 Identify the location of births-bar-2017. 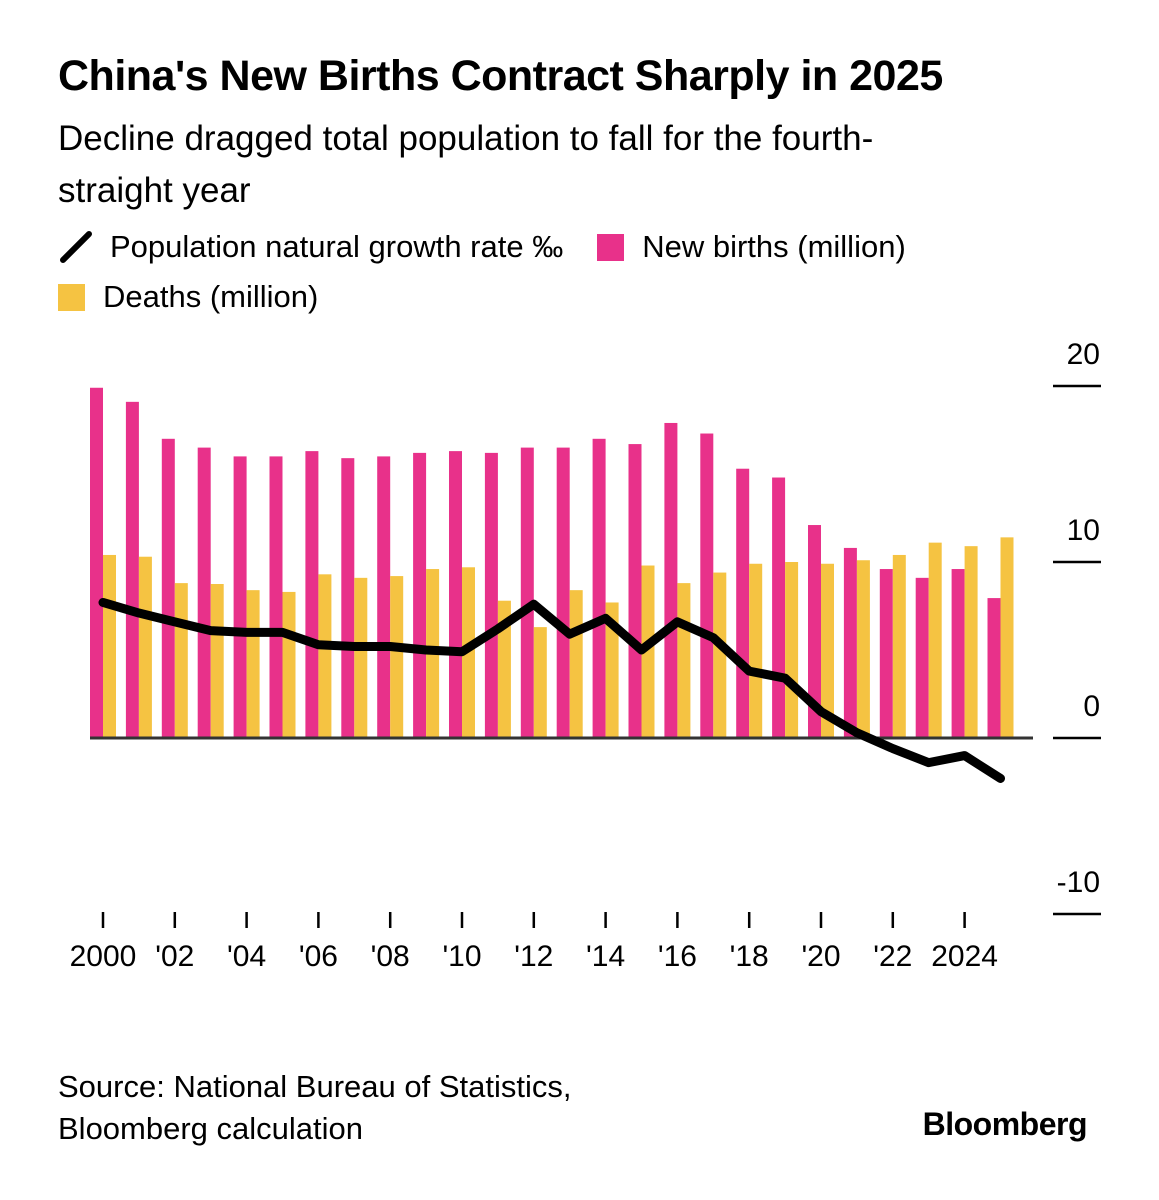
(707, 585).